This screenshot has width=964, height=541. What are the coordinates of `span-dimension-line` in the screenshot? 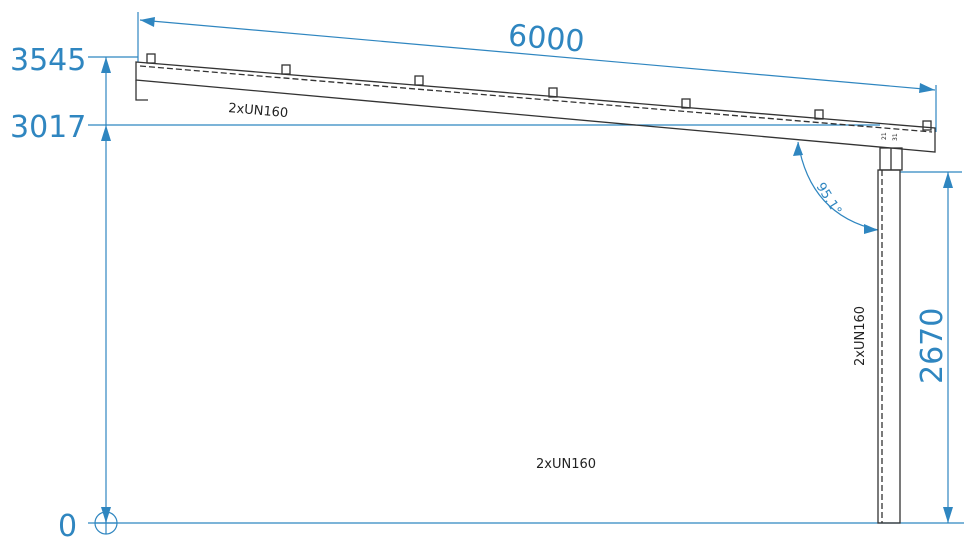 It's located at (537, 55).